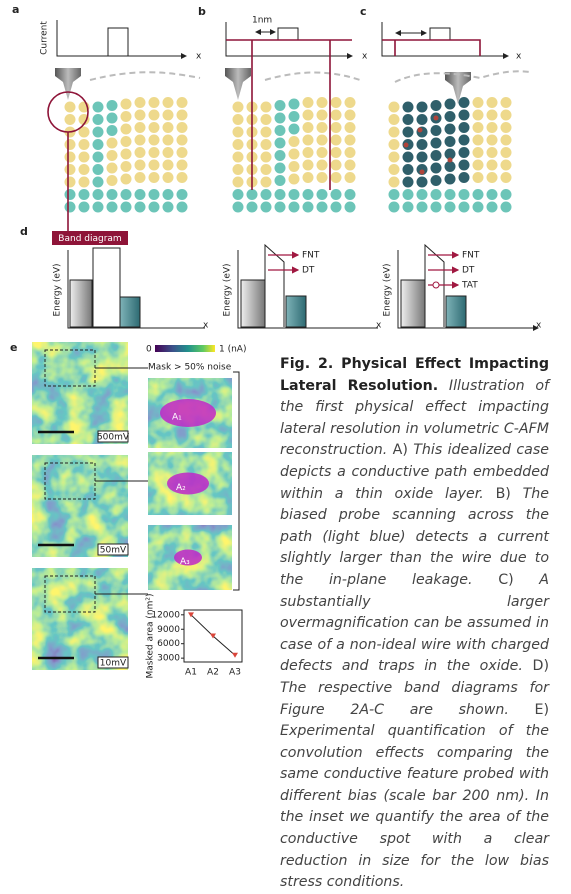 The width and height of the screenshot is (571, 894). What do you see at coordinates (80, 393) in the screenshot?
I see `current-map` at bounding box center [80, 393].